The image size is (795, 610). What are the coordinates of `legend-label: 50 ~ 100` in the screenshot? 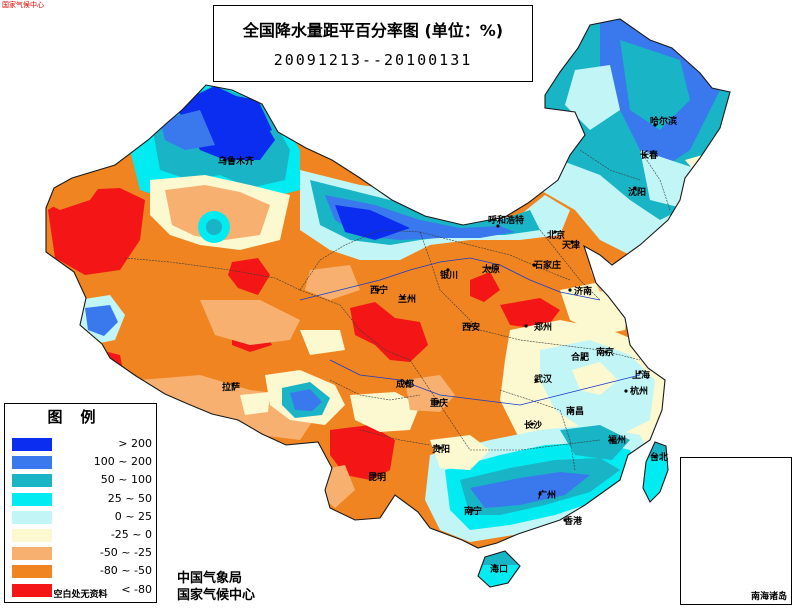 It's located at (126, 480).